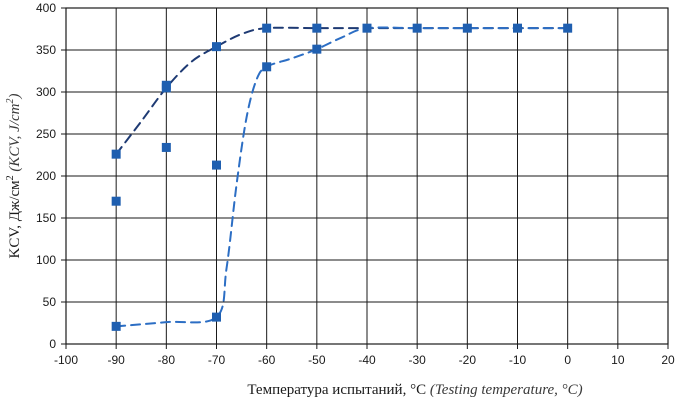 The width and height of the screenshot is (680, 401). What do you see at coordinates (468, 360) in the screenshot?
I see `x-tick-label: -20` at bounding box center [468, 360].